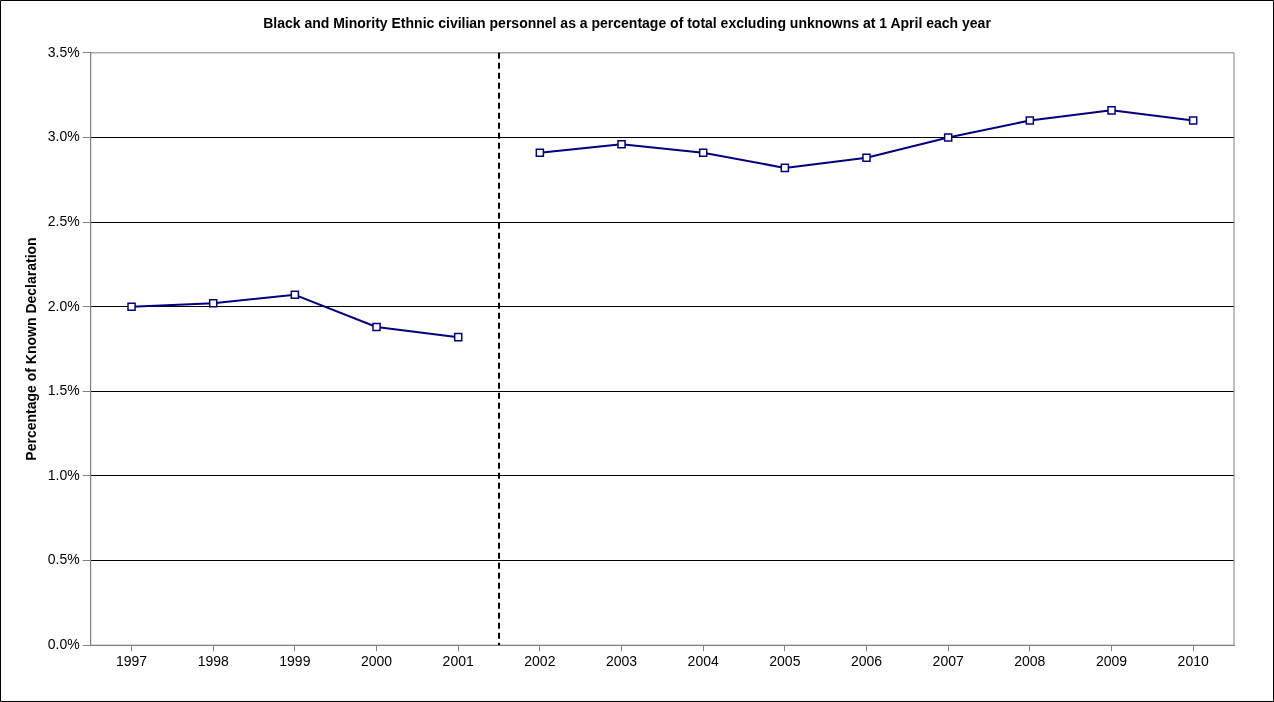 The image size is (1274, 702). I want to click on x-tick-label: 2001, so click(458, 661).